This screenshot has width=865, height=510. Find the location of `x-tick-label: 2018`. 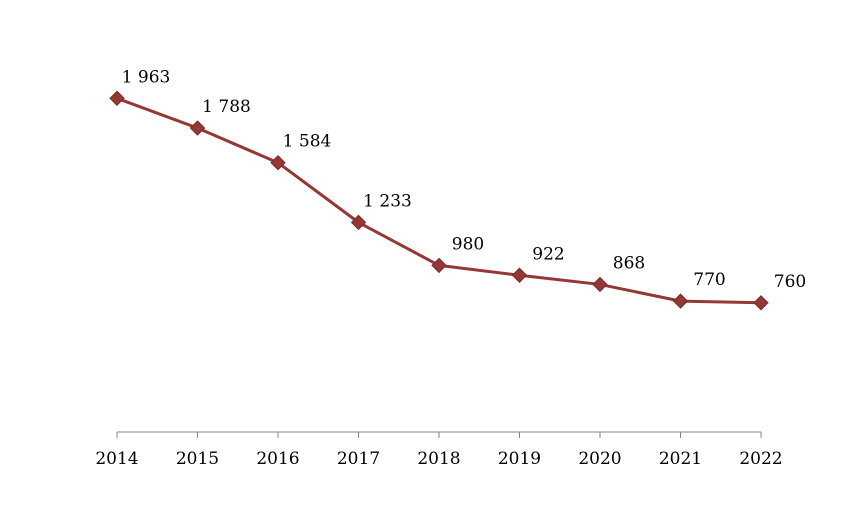

x-tick-label: 2018 is located at coordinates (438, 459).